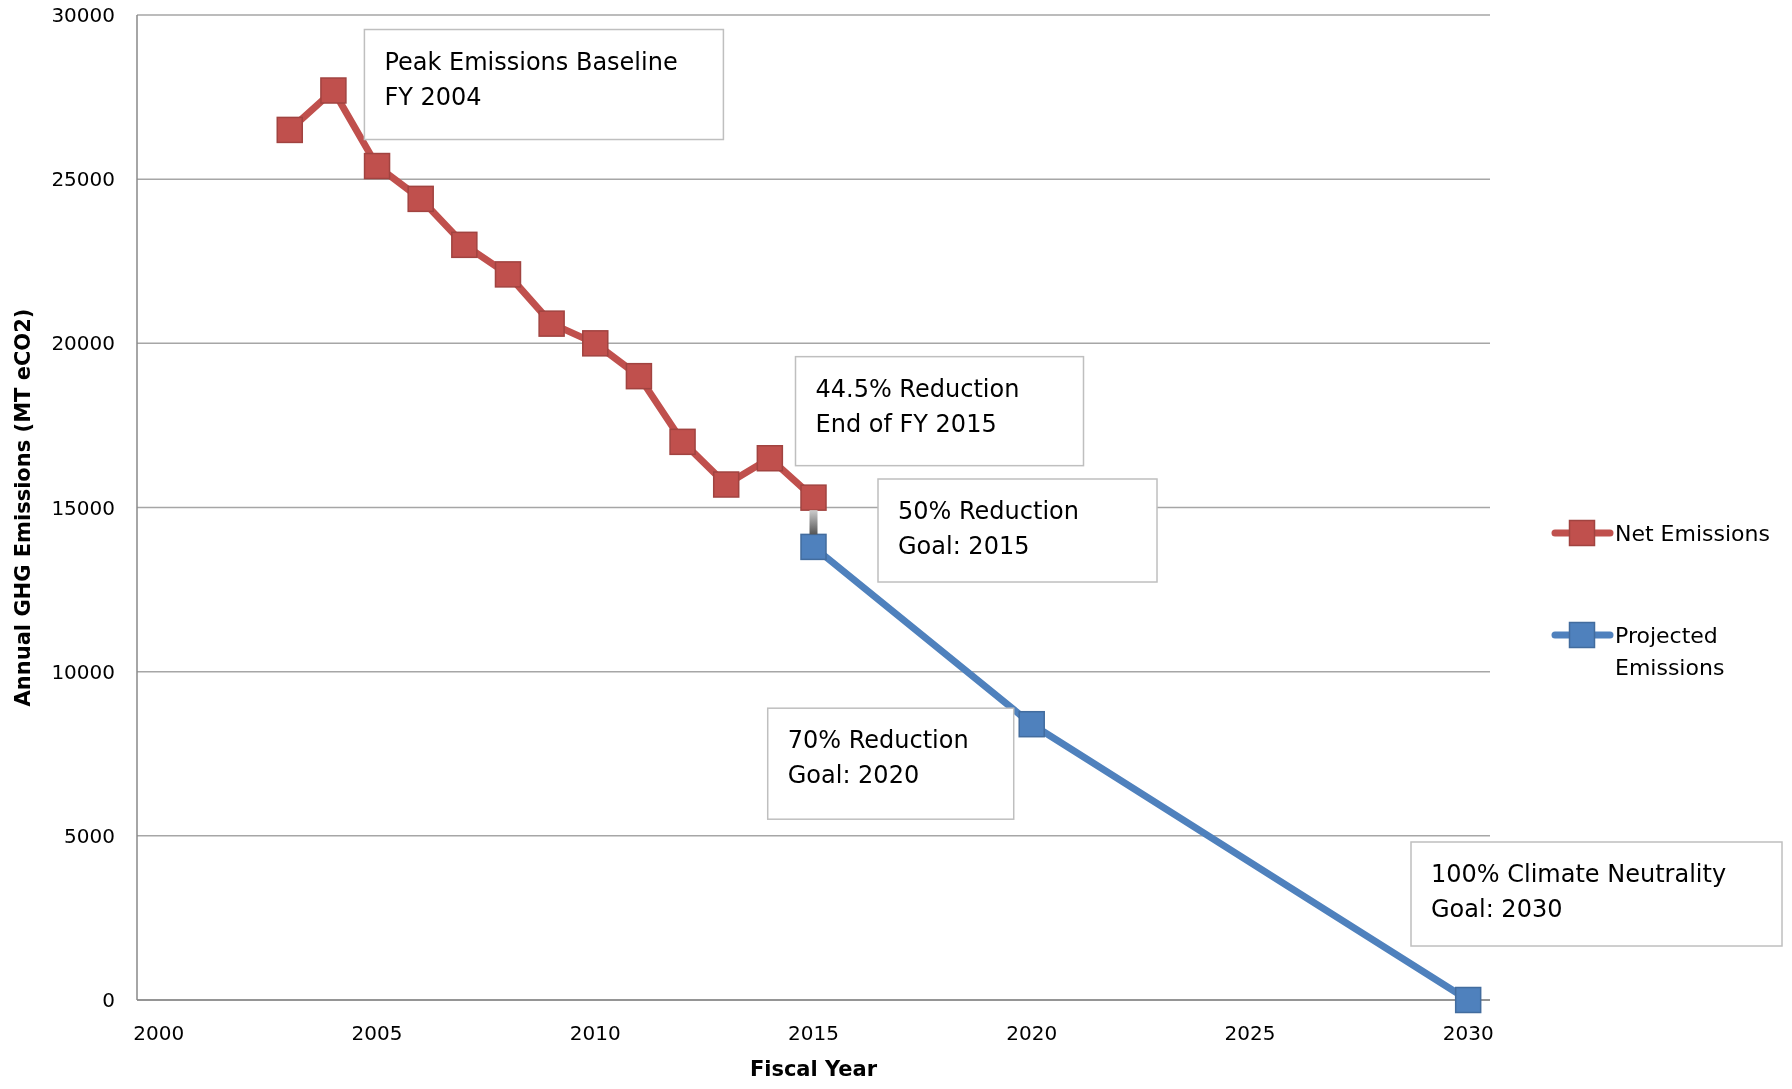 The image size is (1792, 1089). Describe the element at coordinates (108, 1000) in the screenshot. I see `y-tick-label: 0` at that location.